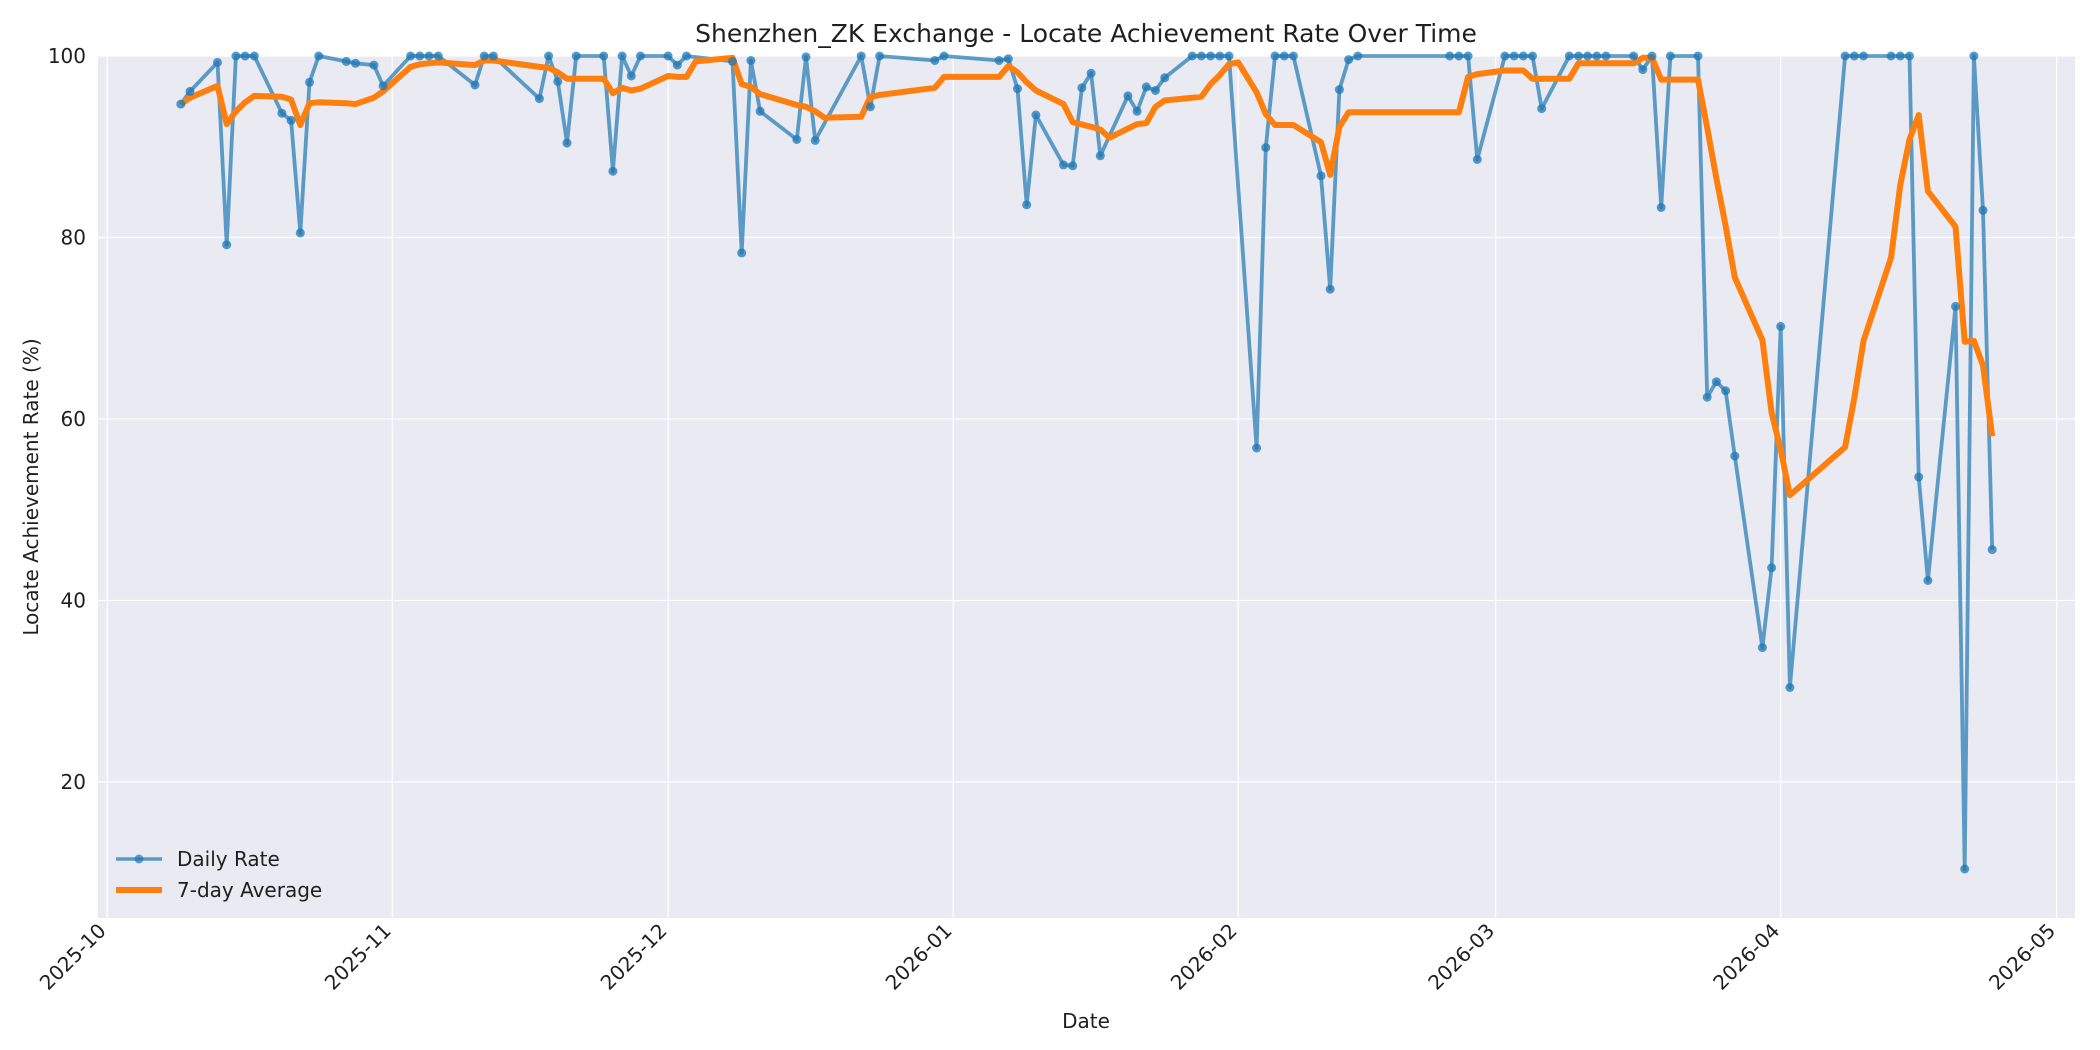 The image size is (2100, 1050). What do you see at coordinates (1086, 1021) in the screenshot?
I see `x-axis-label: Date` at bounding box center [1086, 1021].